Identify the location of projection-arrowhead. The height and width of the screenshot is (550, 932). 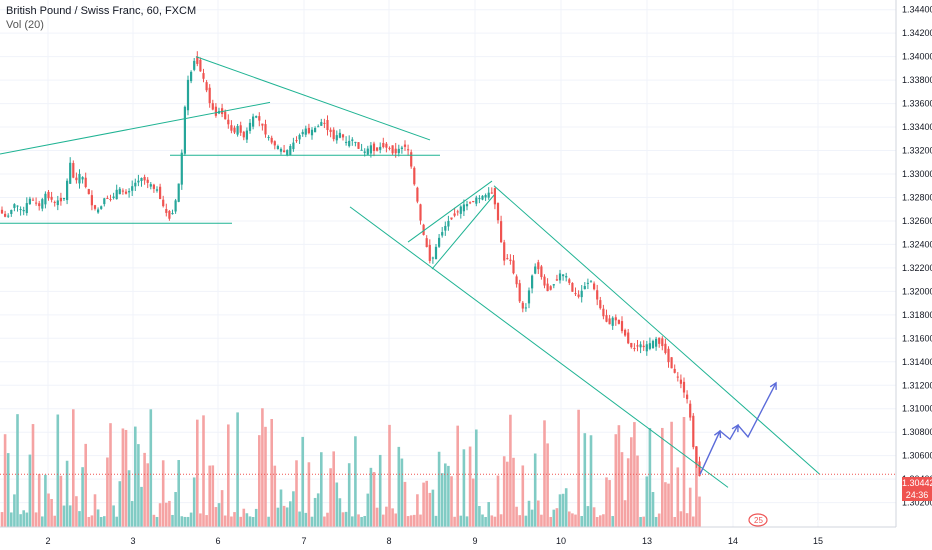
(735, 428).